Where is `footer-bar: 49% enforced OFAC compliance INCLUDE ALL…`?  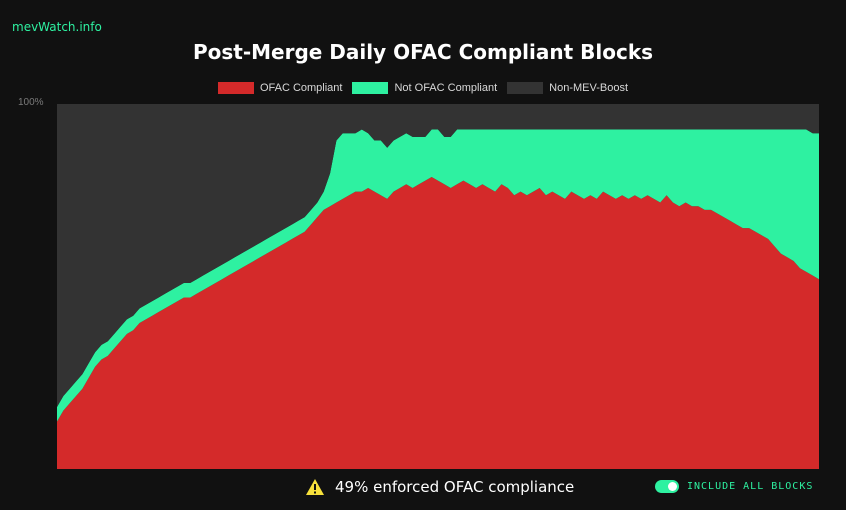 footer-bar: 49% enforced OFAC compliance INCLUDE ALL… is located at coordinates (423, 489).